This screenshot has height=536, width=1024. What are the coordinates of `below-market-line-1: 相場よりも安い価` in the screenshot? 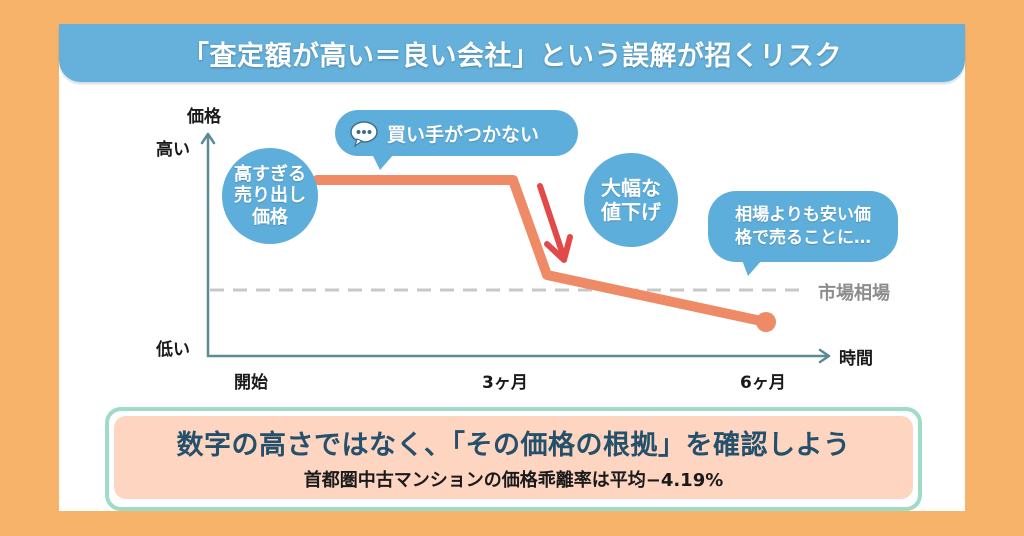 It's located at (803, 214).